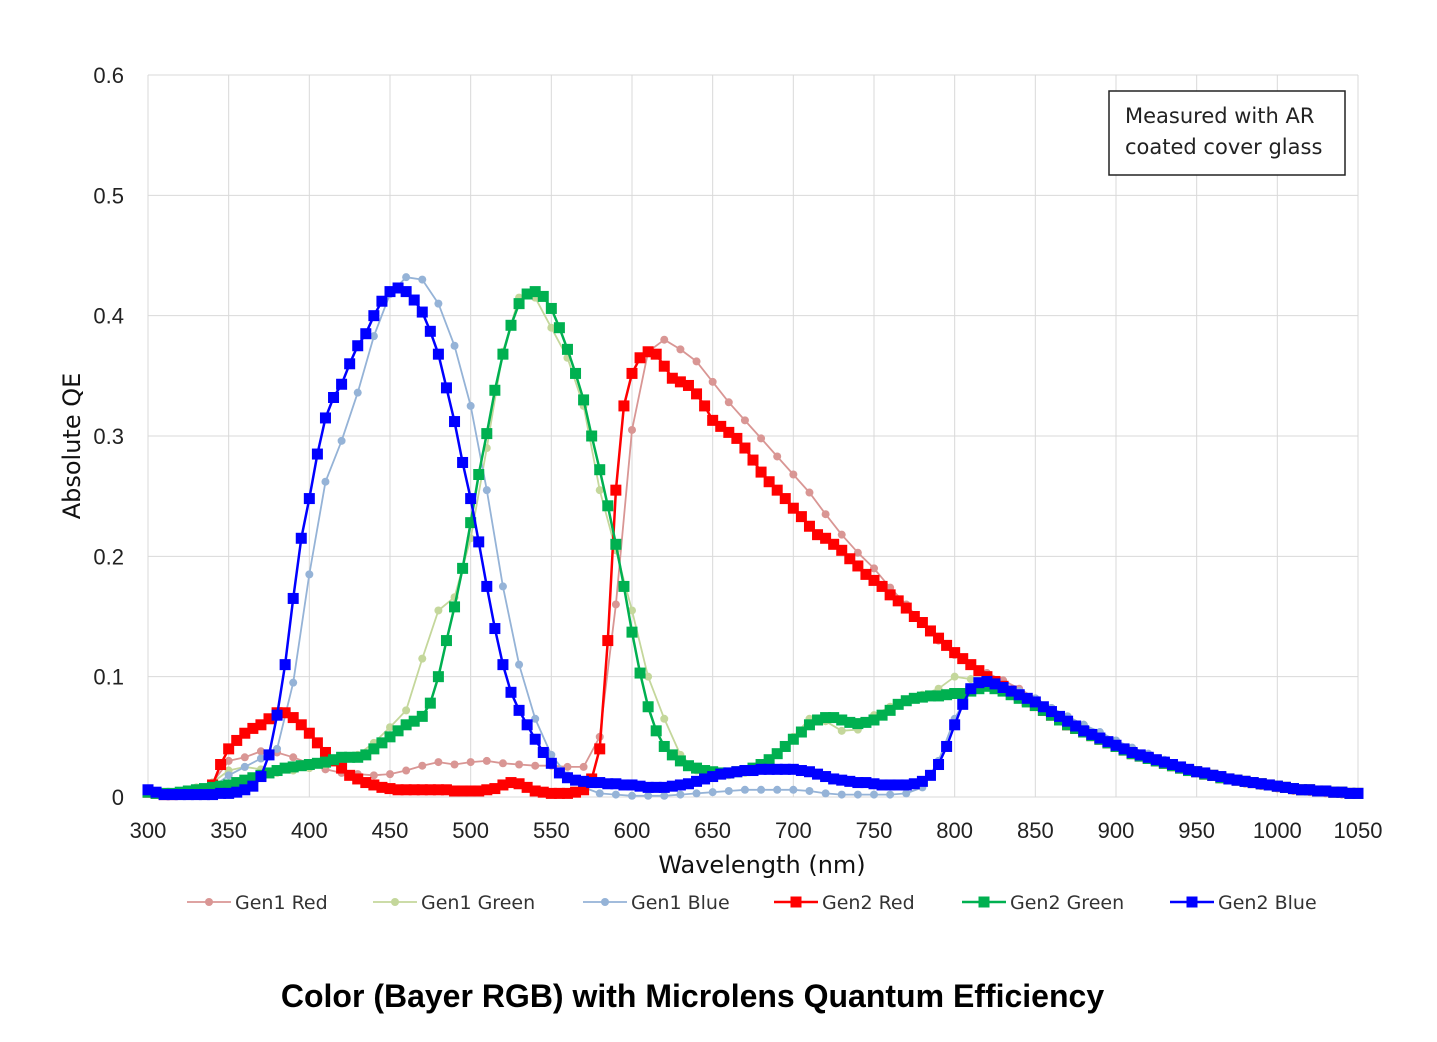 The height and width of the screenshot is (1042, 1437). I want to click on x-tick-label: 800, so click(954, 830).